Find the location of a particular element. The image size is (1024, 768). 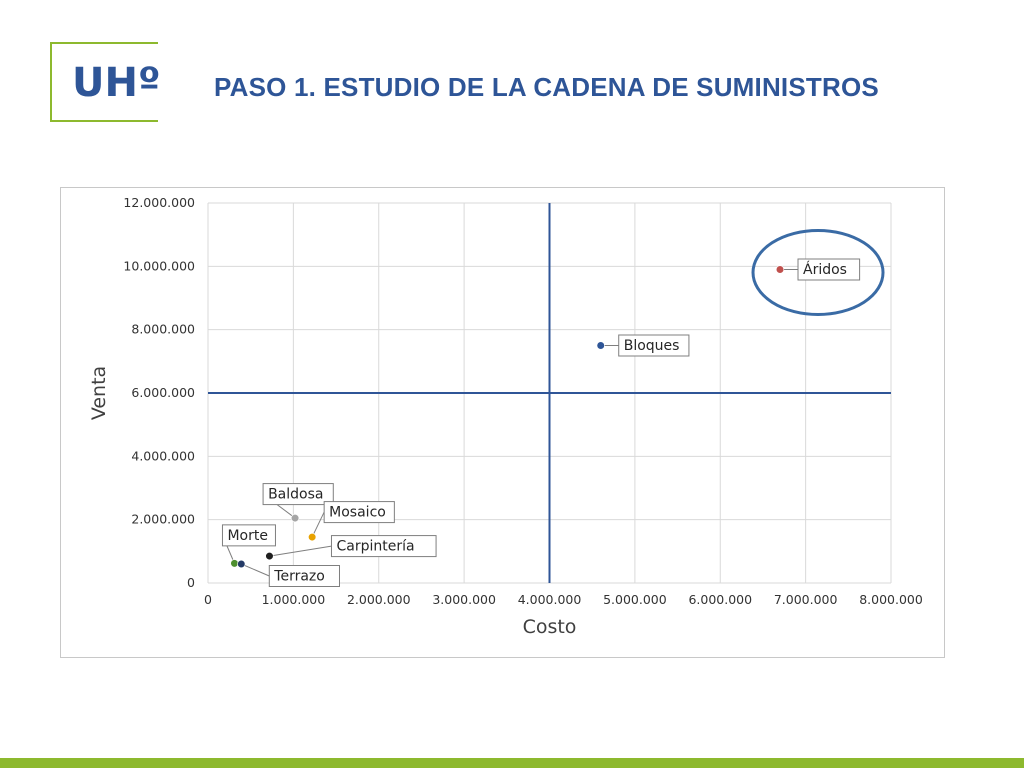

point-label: Carpintería is located at coordinates (375, 547).